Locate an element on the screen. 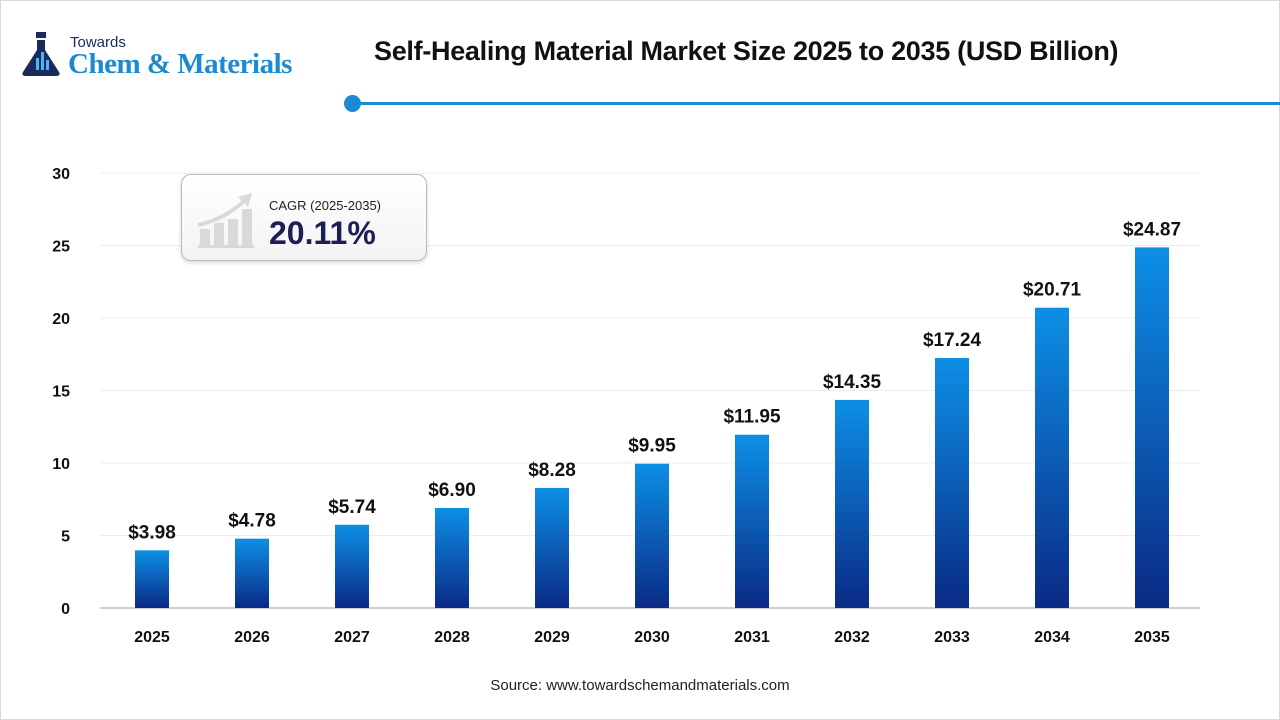  y-tick-label: 20 is located at coordinates (61, 319).